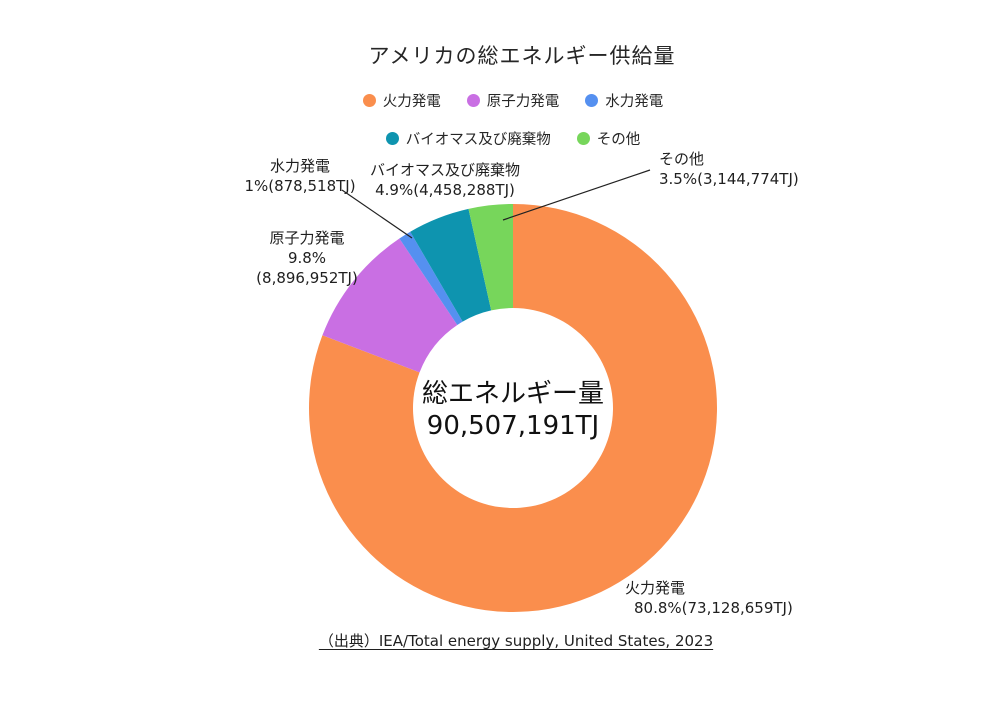  What do you see at coordinates (618, 140) in the screenshot?
I see `legend-label-other: その他` at bounding box center [618, 140].